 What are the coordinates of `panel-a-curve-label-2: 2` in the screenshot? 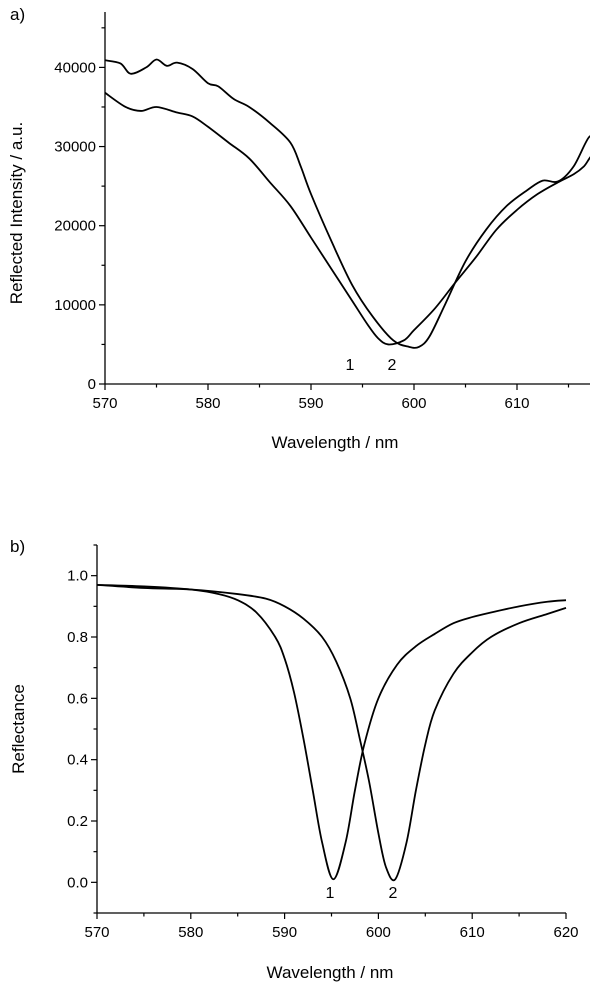 It's located at (392, 365).